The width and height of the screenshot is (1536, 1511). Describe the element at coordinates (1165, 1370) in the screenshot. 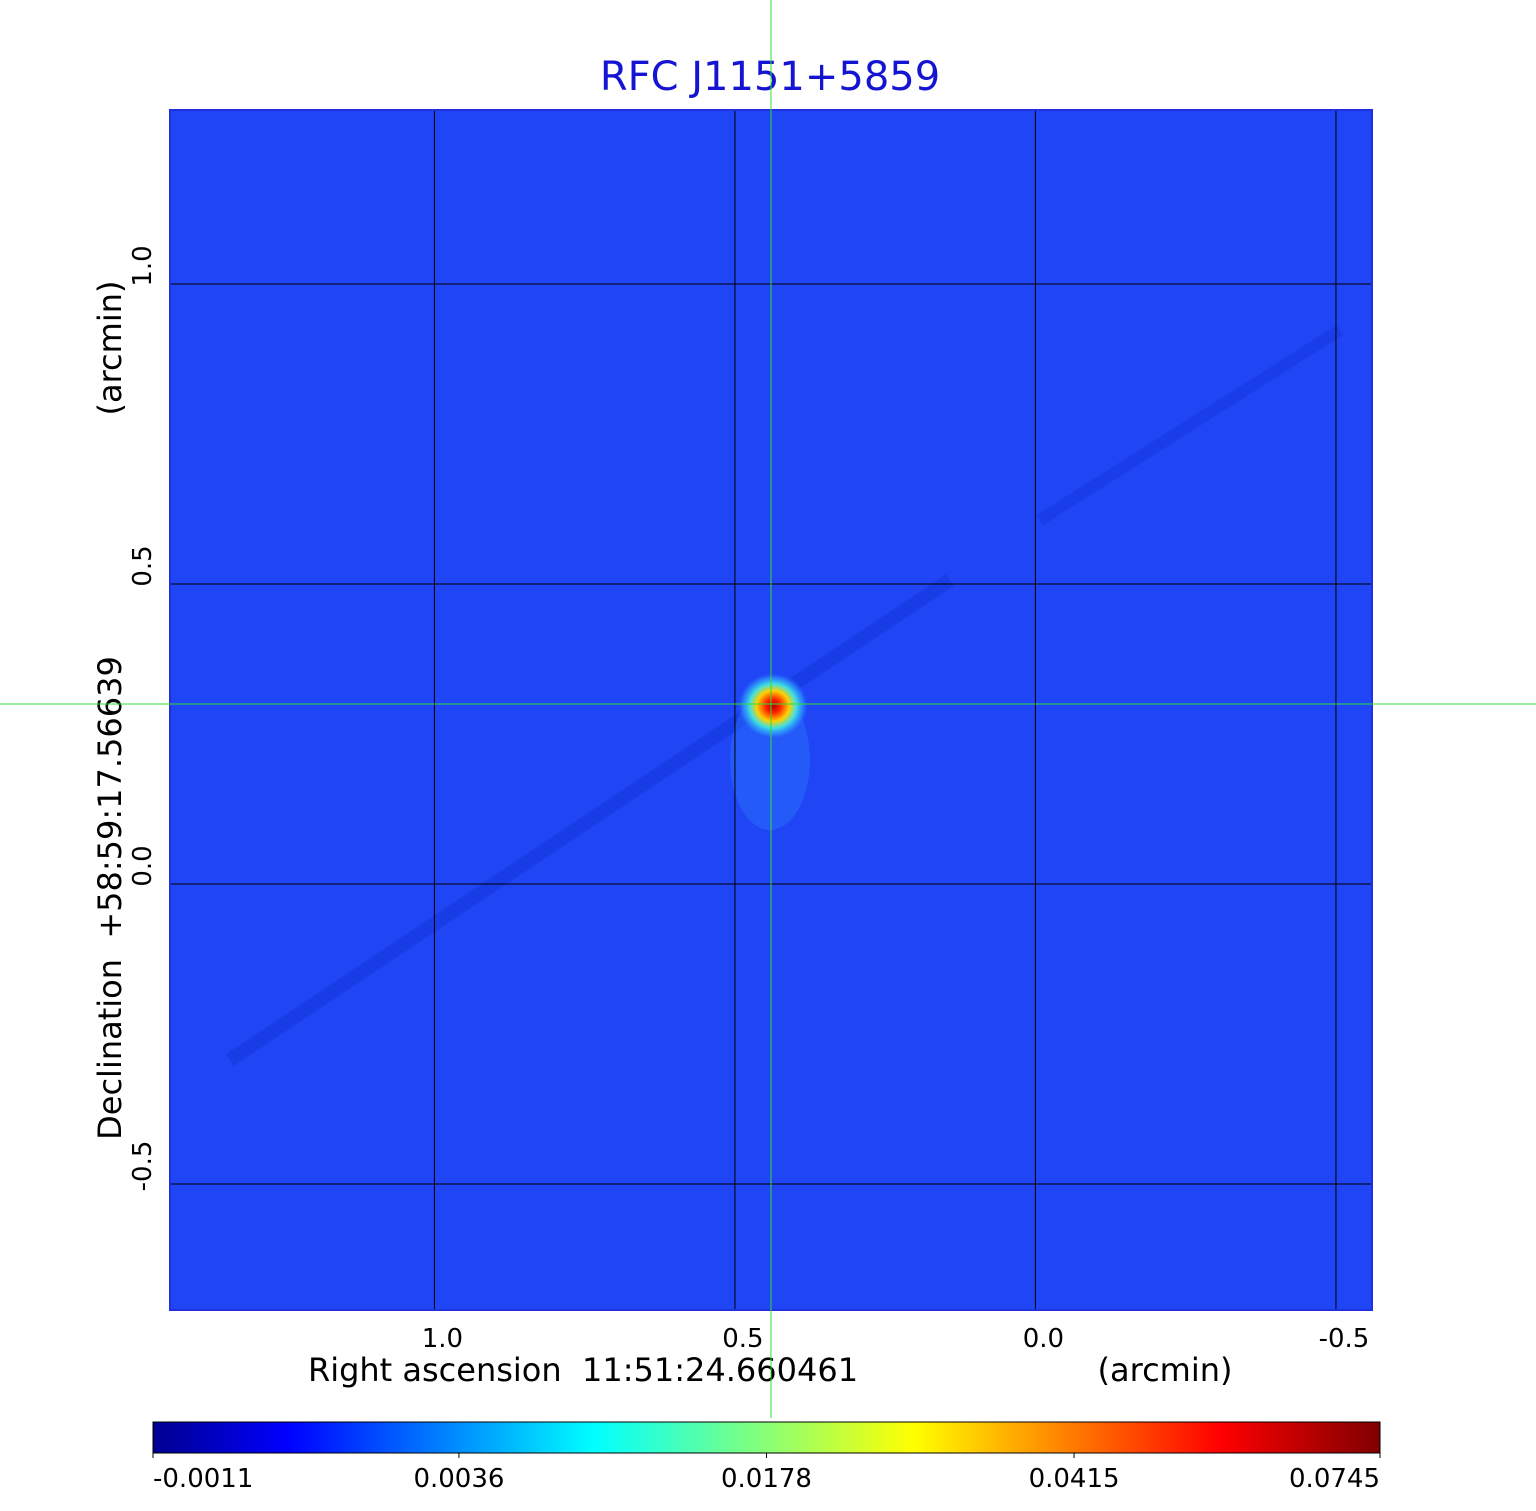

I see `x-axis-unit: (arcmin)` at that location.